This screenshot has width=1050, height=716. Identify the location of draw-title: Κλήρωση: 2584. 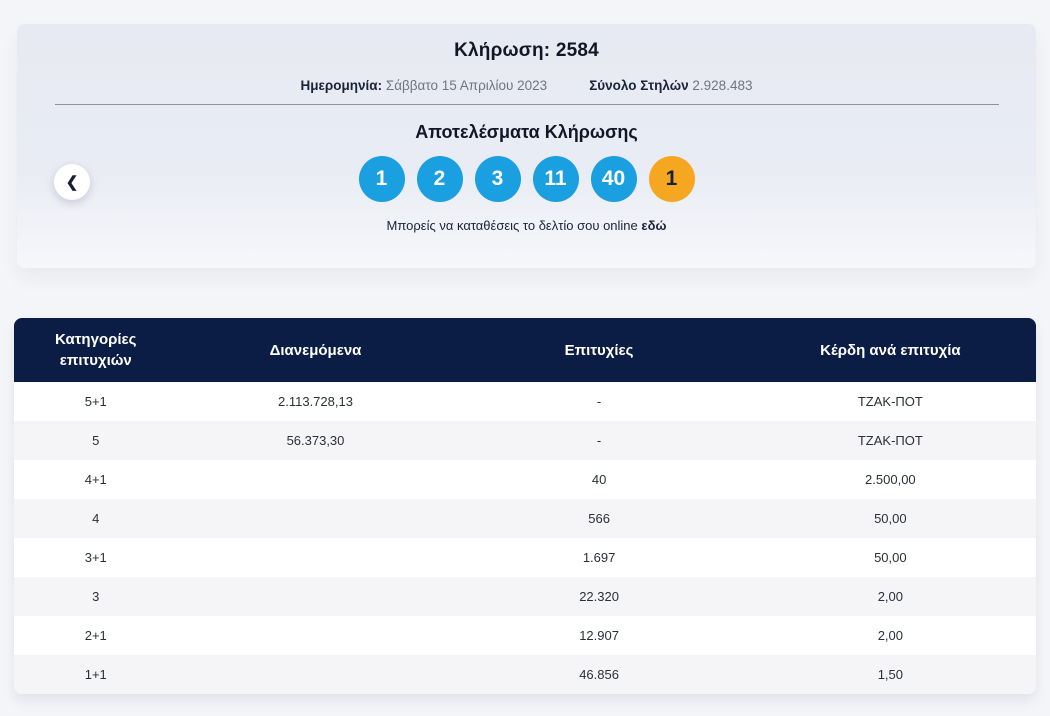
(526, 50).